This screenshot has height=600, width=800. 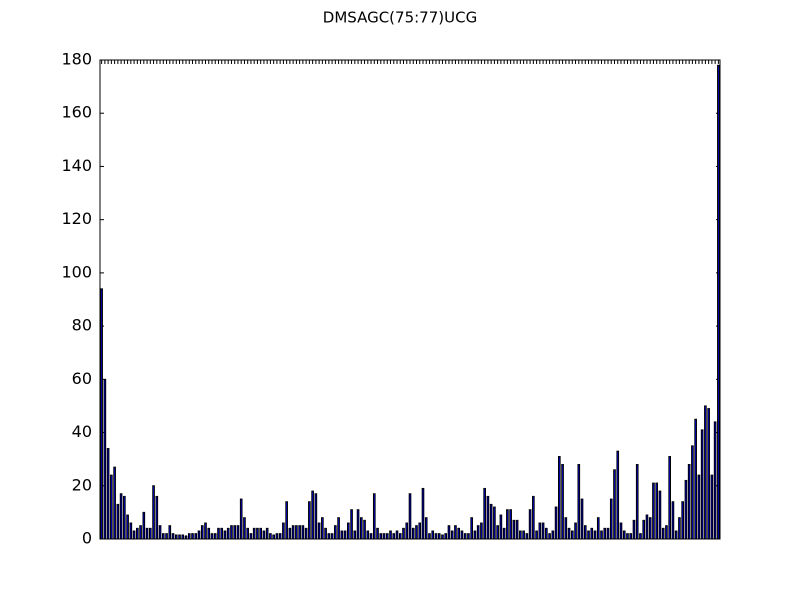 What do you see at coordinates (76, 218) in the screenshot?
I see `y-tick-label: 120` at bounding box center [76, 218].